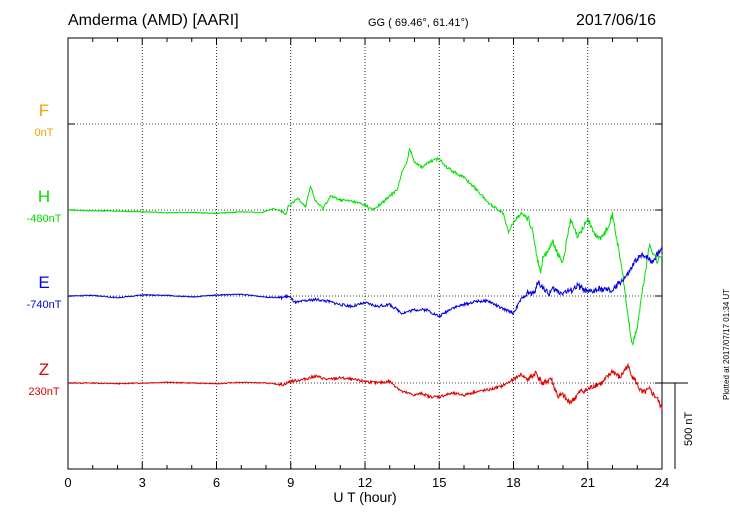 The image size is (730, 520). I want to click on geographic-coords: GG ( 69.46°, 61.41°), so click(418, 23).